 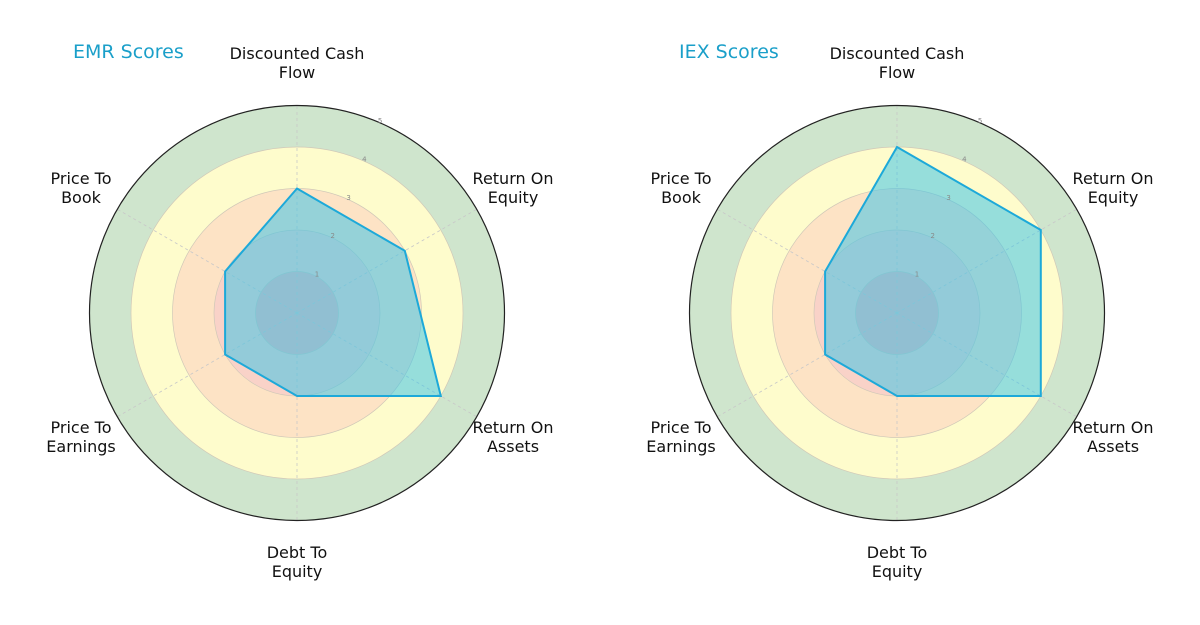 I want to click on grid-ring, so click(x=297, y=313).